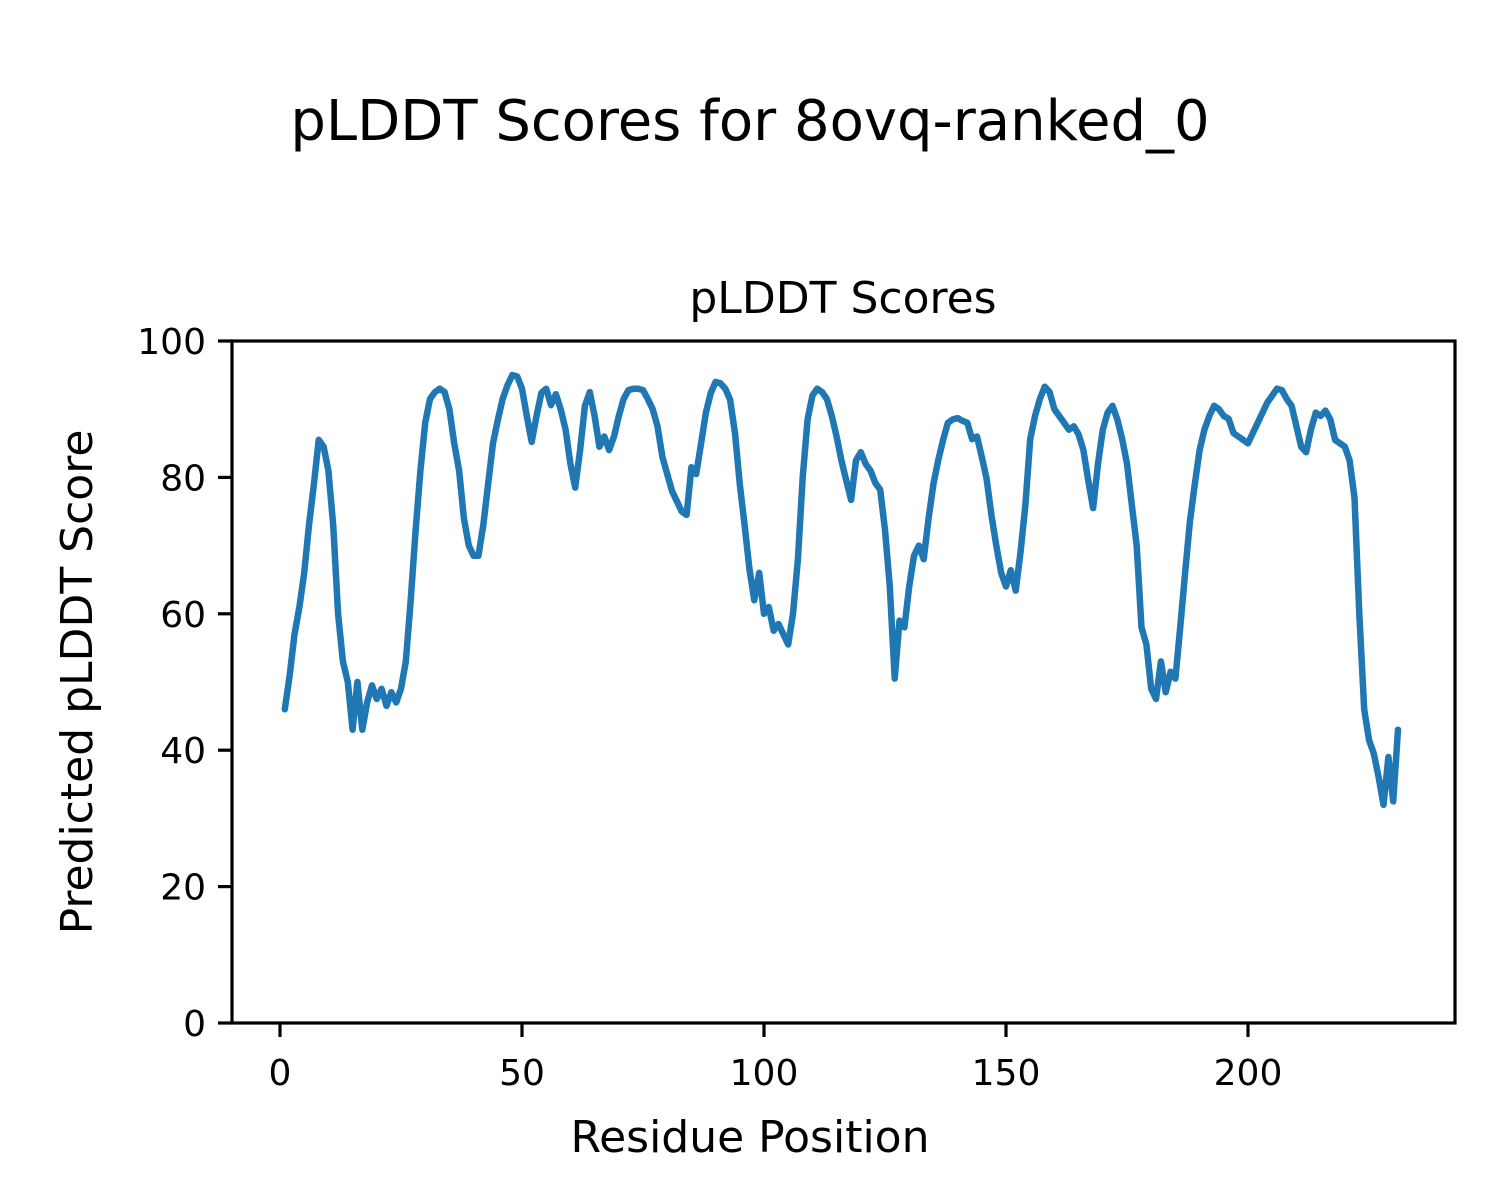  Describe the element at coordinates (522, 1073) in the screenshot. I see `x-tick-label: 50` at that location.